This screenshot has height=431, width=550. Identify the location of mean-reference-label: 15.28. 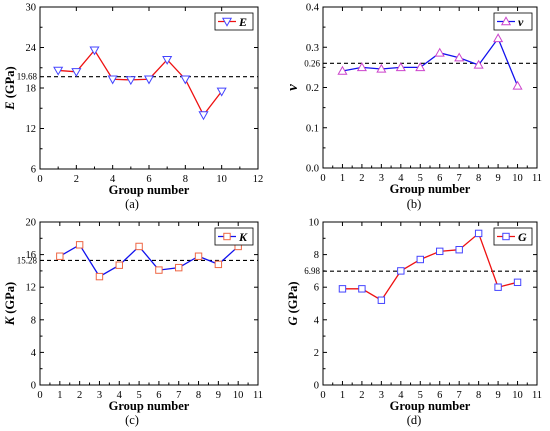
(27, 260).